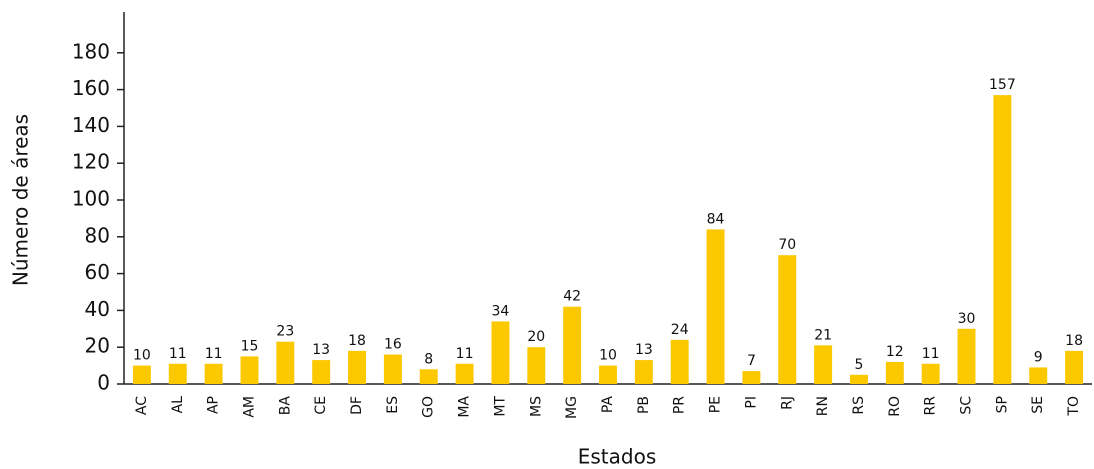 The width and height of the screenshot is (1094, 469). I want to click on x-tick-label: ES, so click(393, 405).